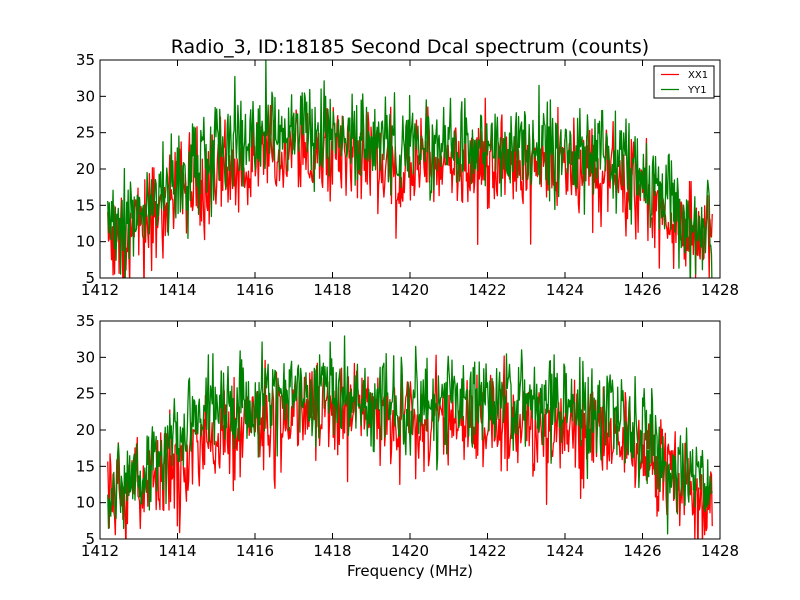 Image resolution: width=800 pixels, height=600 pixels. I want to click on x-axis-label: Frequency (MHz), so click(410, 571).